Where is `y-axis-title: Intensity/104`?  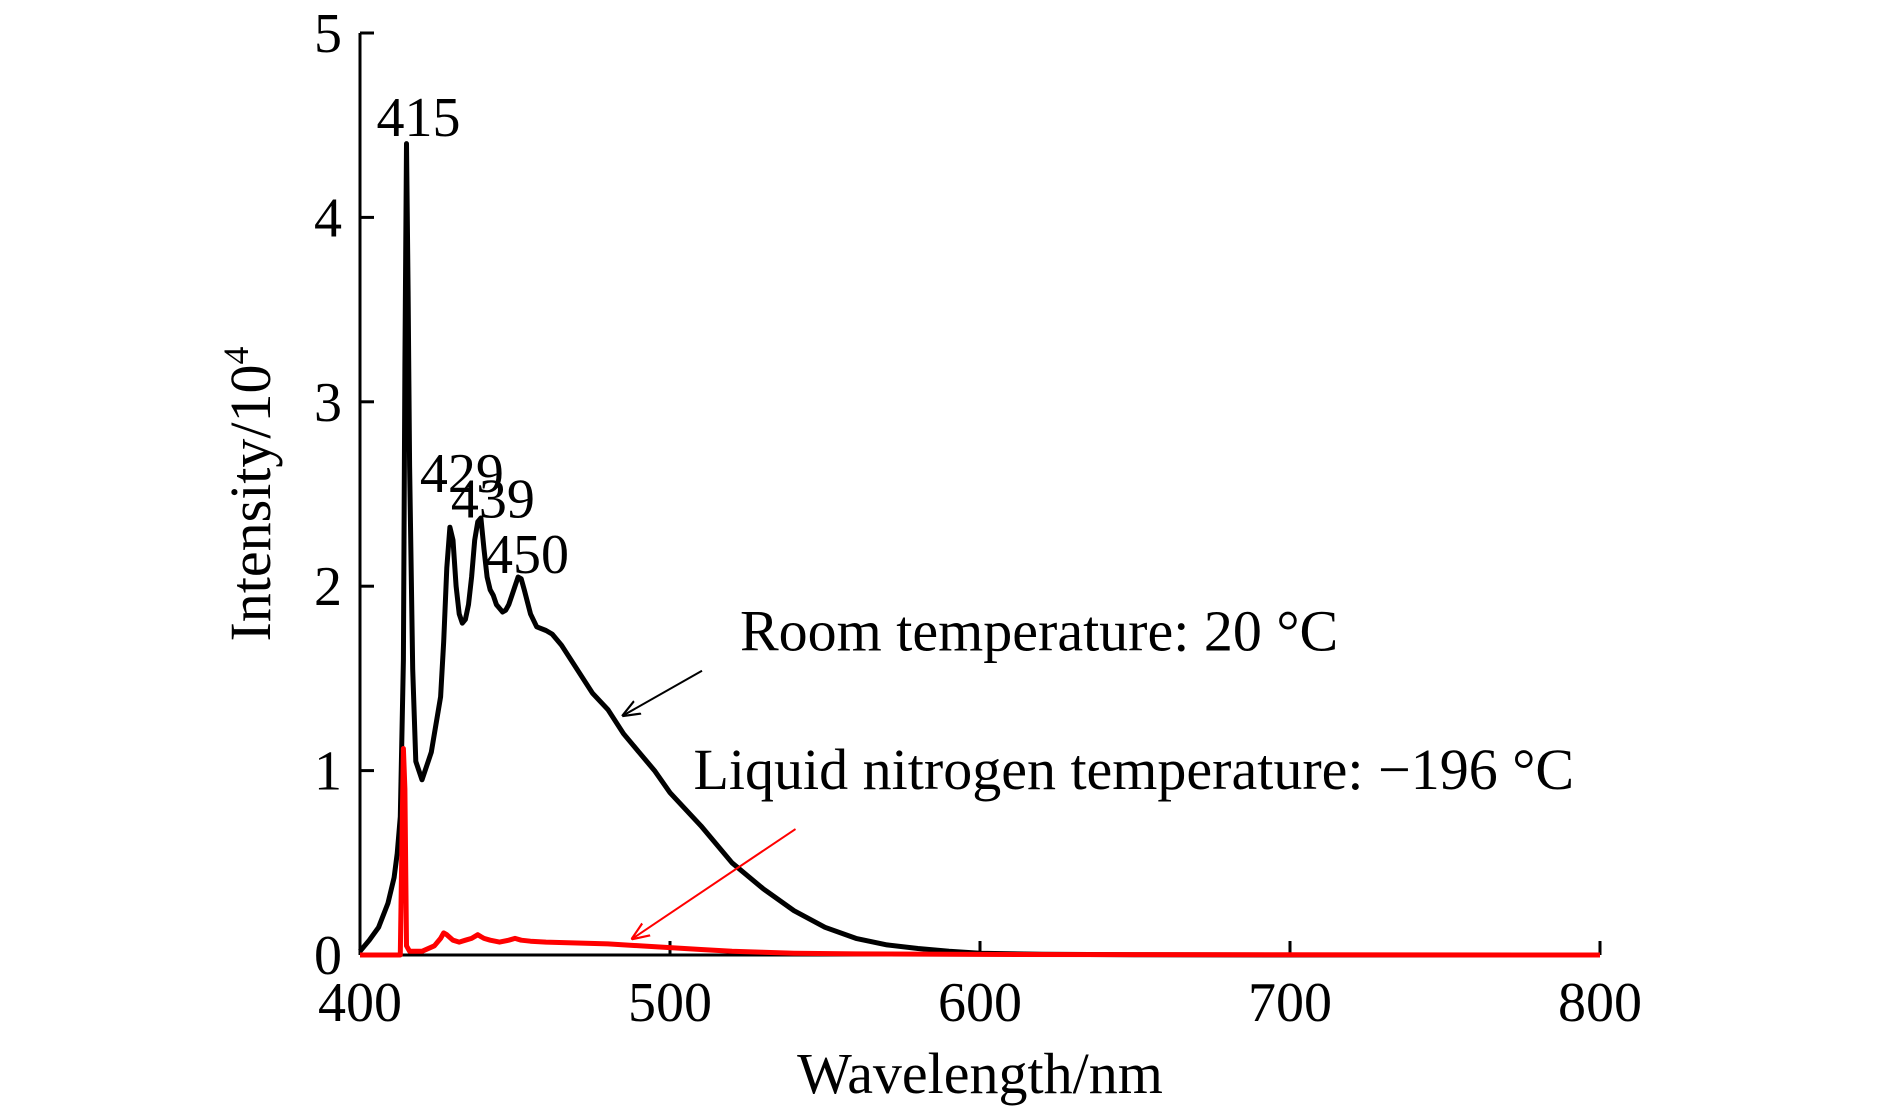 y-axis-title: Intensity/104 is located at coordinates (249, 493).